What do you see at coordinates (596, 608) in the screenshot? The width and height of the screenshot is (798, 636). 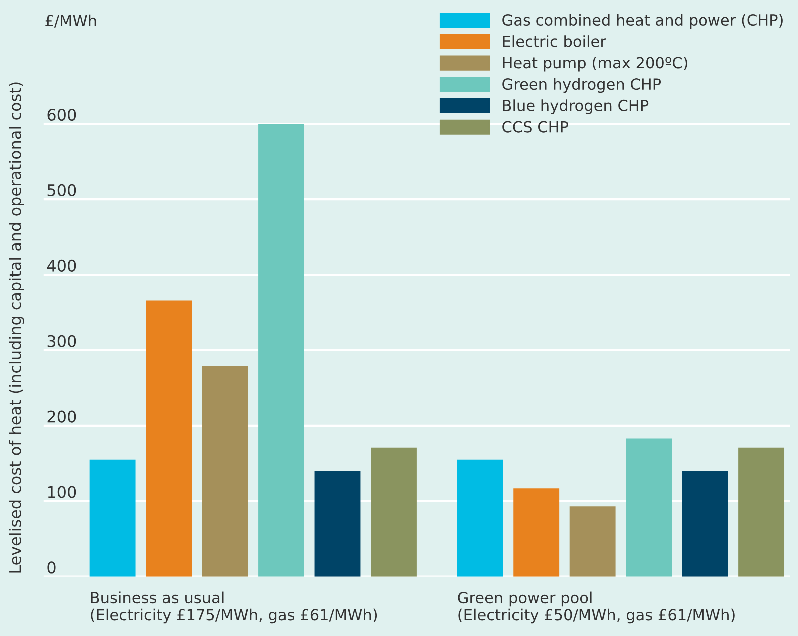 I see `x-tick-label: Green power pool (Electricity £50/MWh, gas £61/MWh)` at bounding box center [596, 608].